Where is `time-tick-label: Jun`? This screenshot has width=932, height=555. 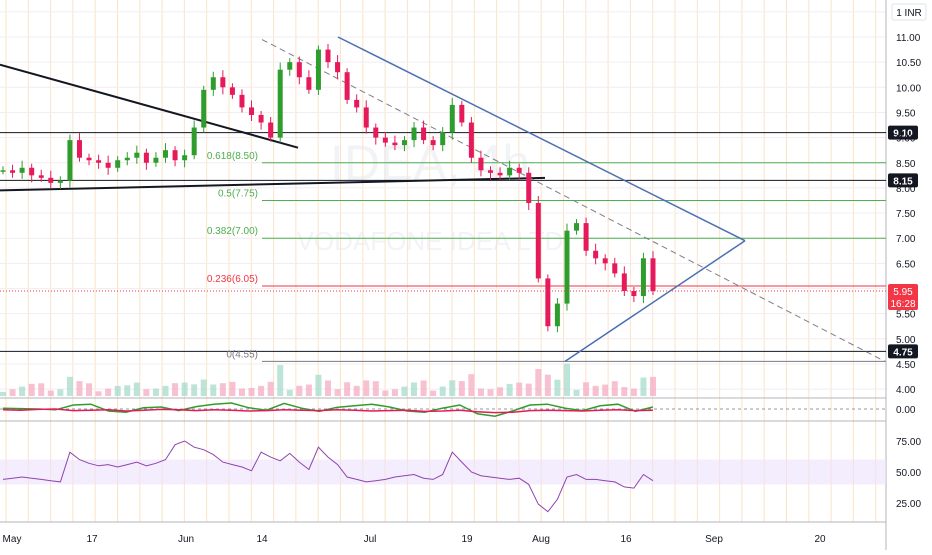 time-tick-label: Jun is located at coordinates (186, 539).